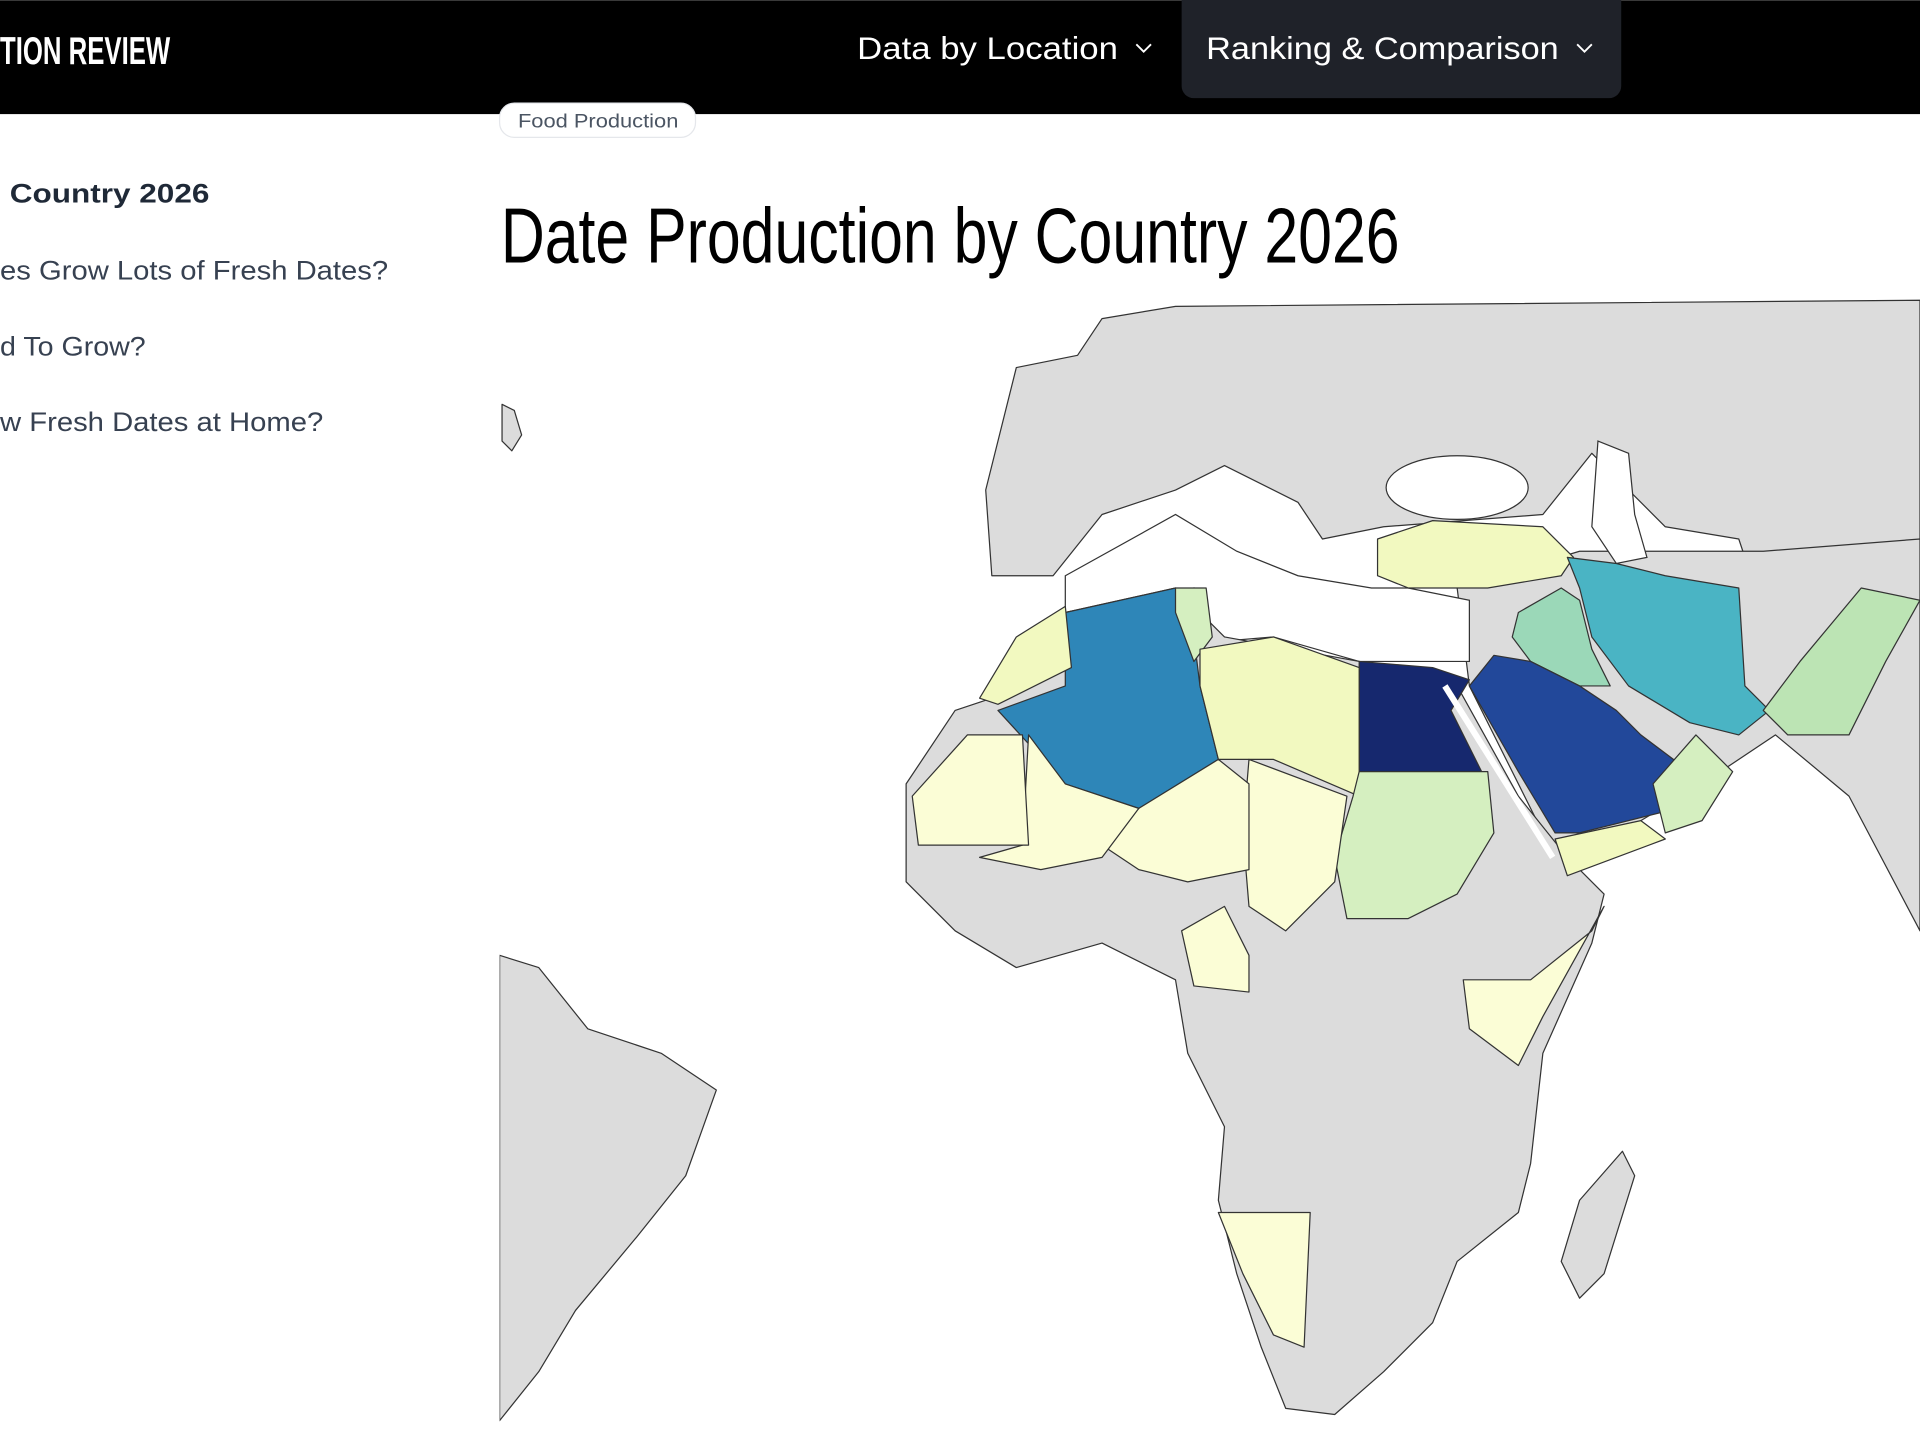 This screenshot has width=1920, height=1438. What do you see at coordinates (1668, 646) in the screenshot?
I see `iran` at bounding box center [1668, 646].